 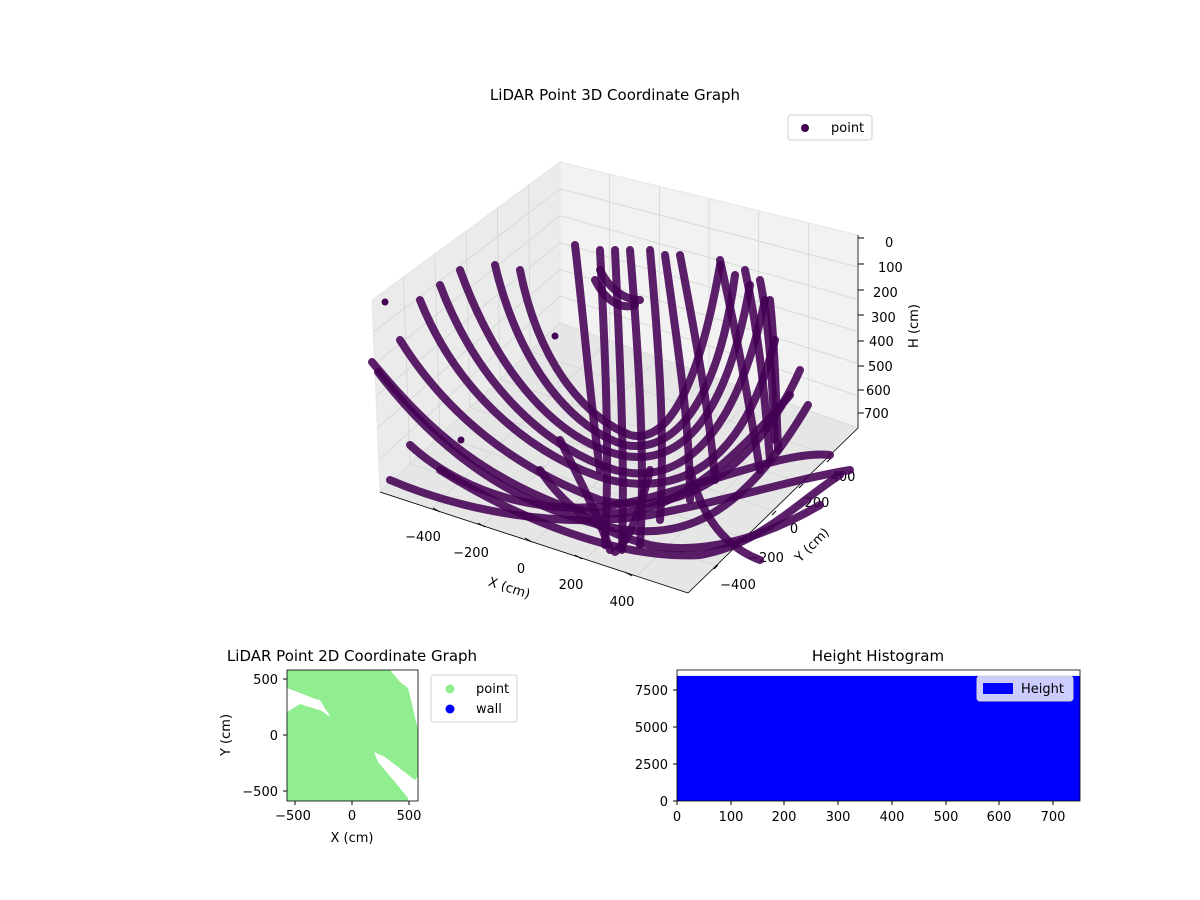 What do you see at coordinates (998, 688) in the screenshot?
I see `legend-marker-height` at bounding box center [998, 688].